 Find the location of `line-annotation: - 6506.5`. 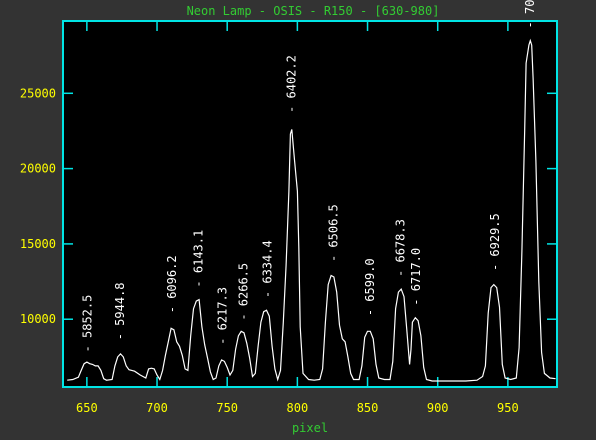

line-annotation: - 6506.5 is located at coordinates (333, 233).